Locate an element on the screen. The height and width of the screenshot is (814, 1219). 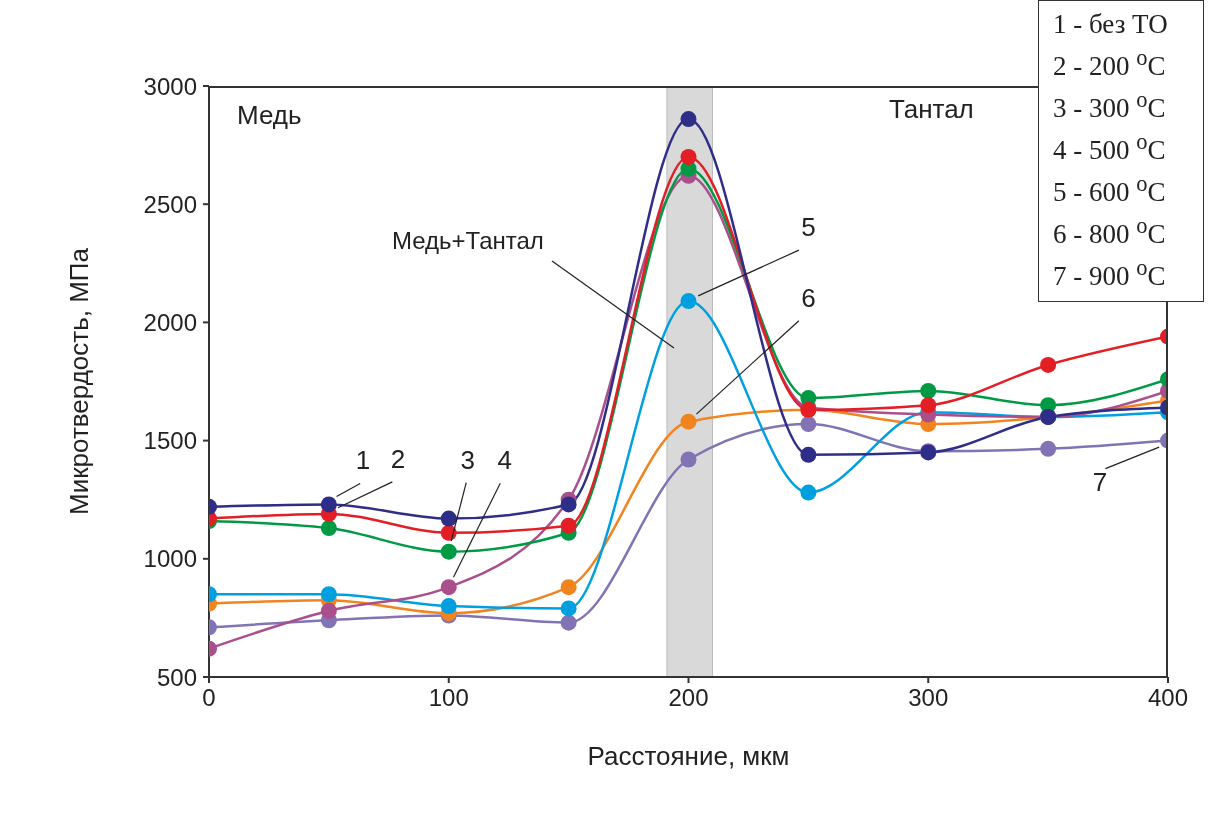
annotation: Тантал is located at coordinates (931, 109).